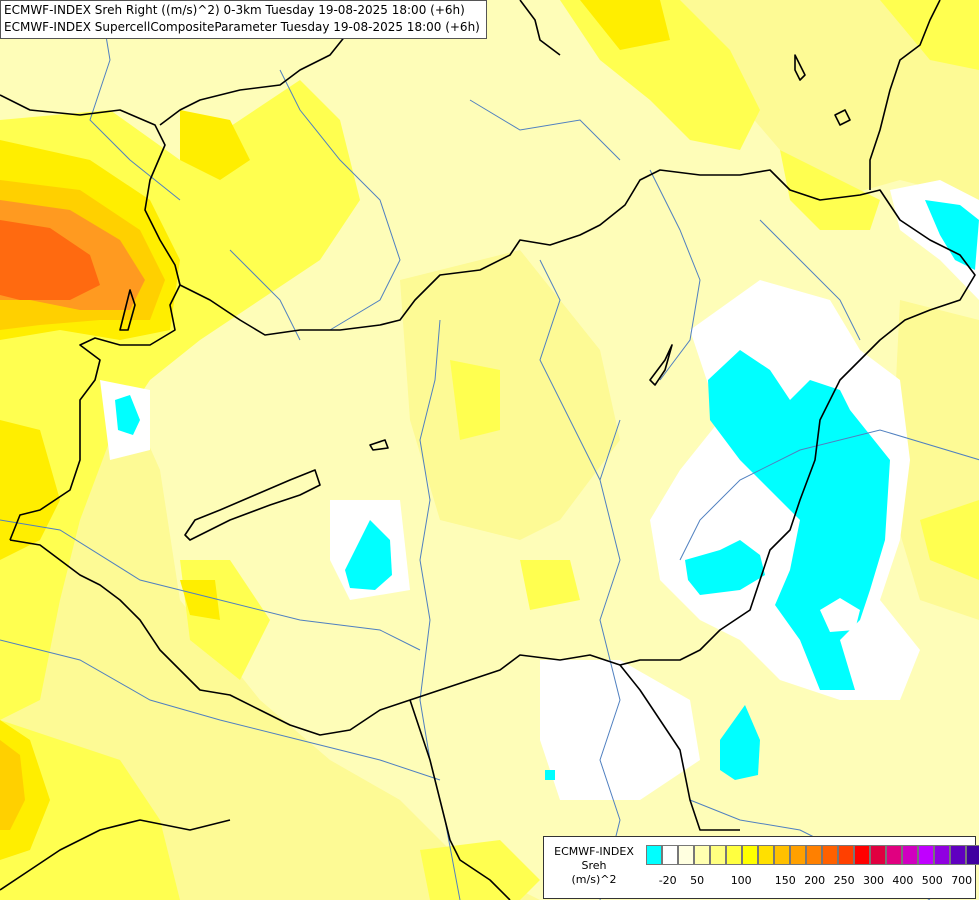 The image size is (979, 900). What do you see at coordinates (697, 880) in the screenshot?
I see `legend-tick-label: 50` at bounding box center [697, 880].